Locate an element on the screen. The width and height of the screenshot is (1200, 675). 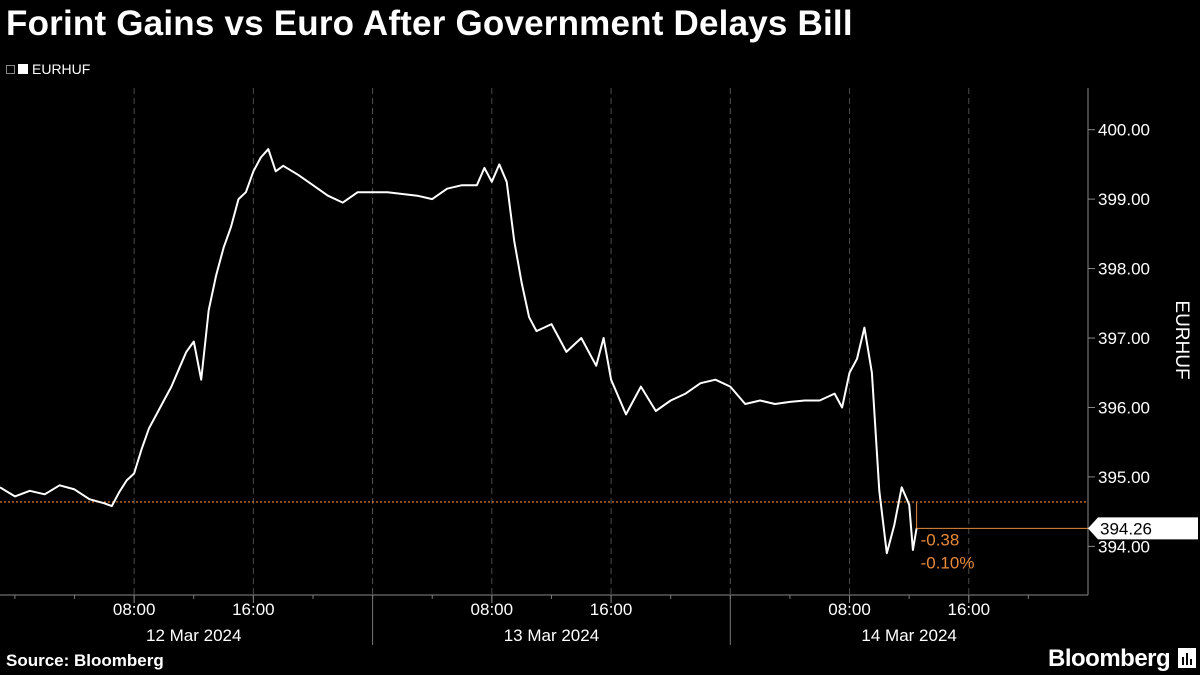
y-axis-title: EURHUF is located at coordinates (1181, 339).